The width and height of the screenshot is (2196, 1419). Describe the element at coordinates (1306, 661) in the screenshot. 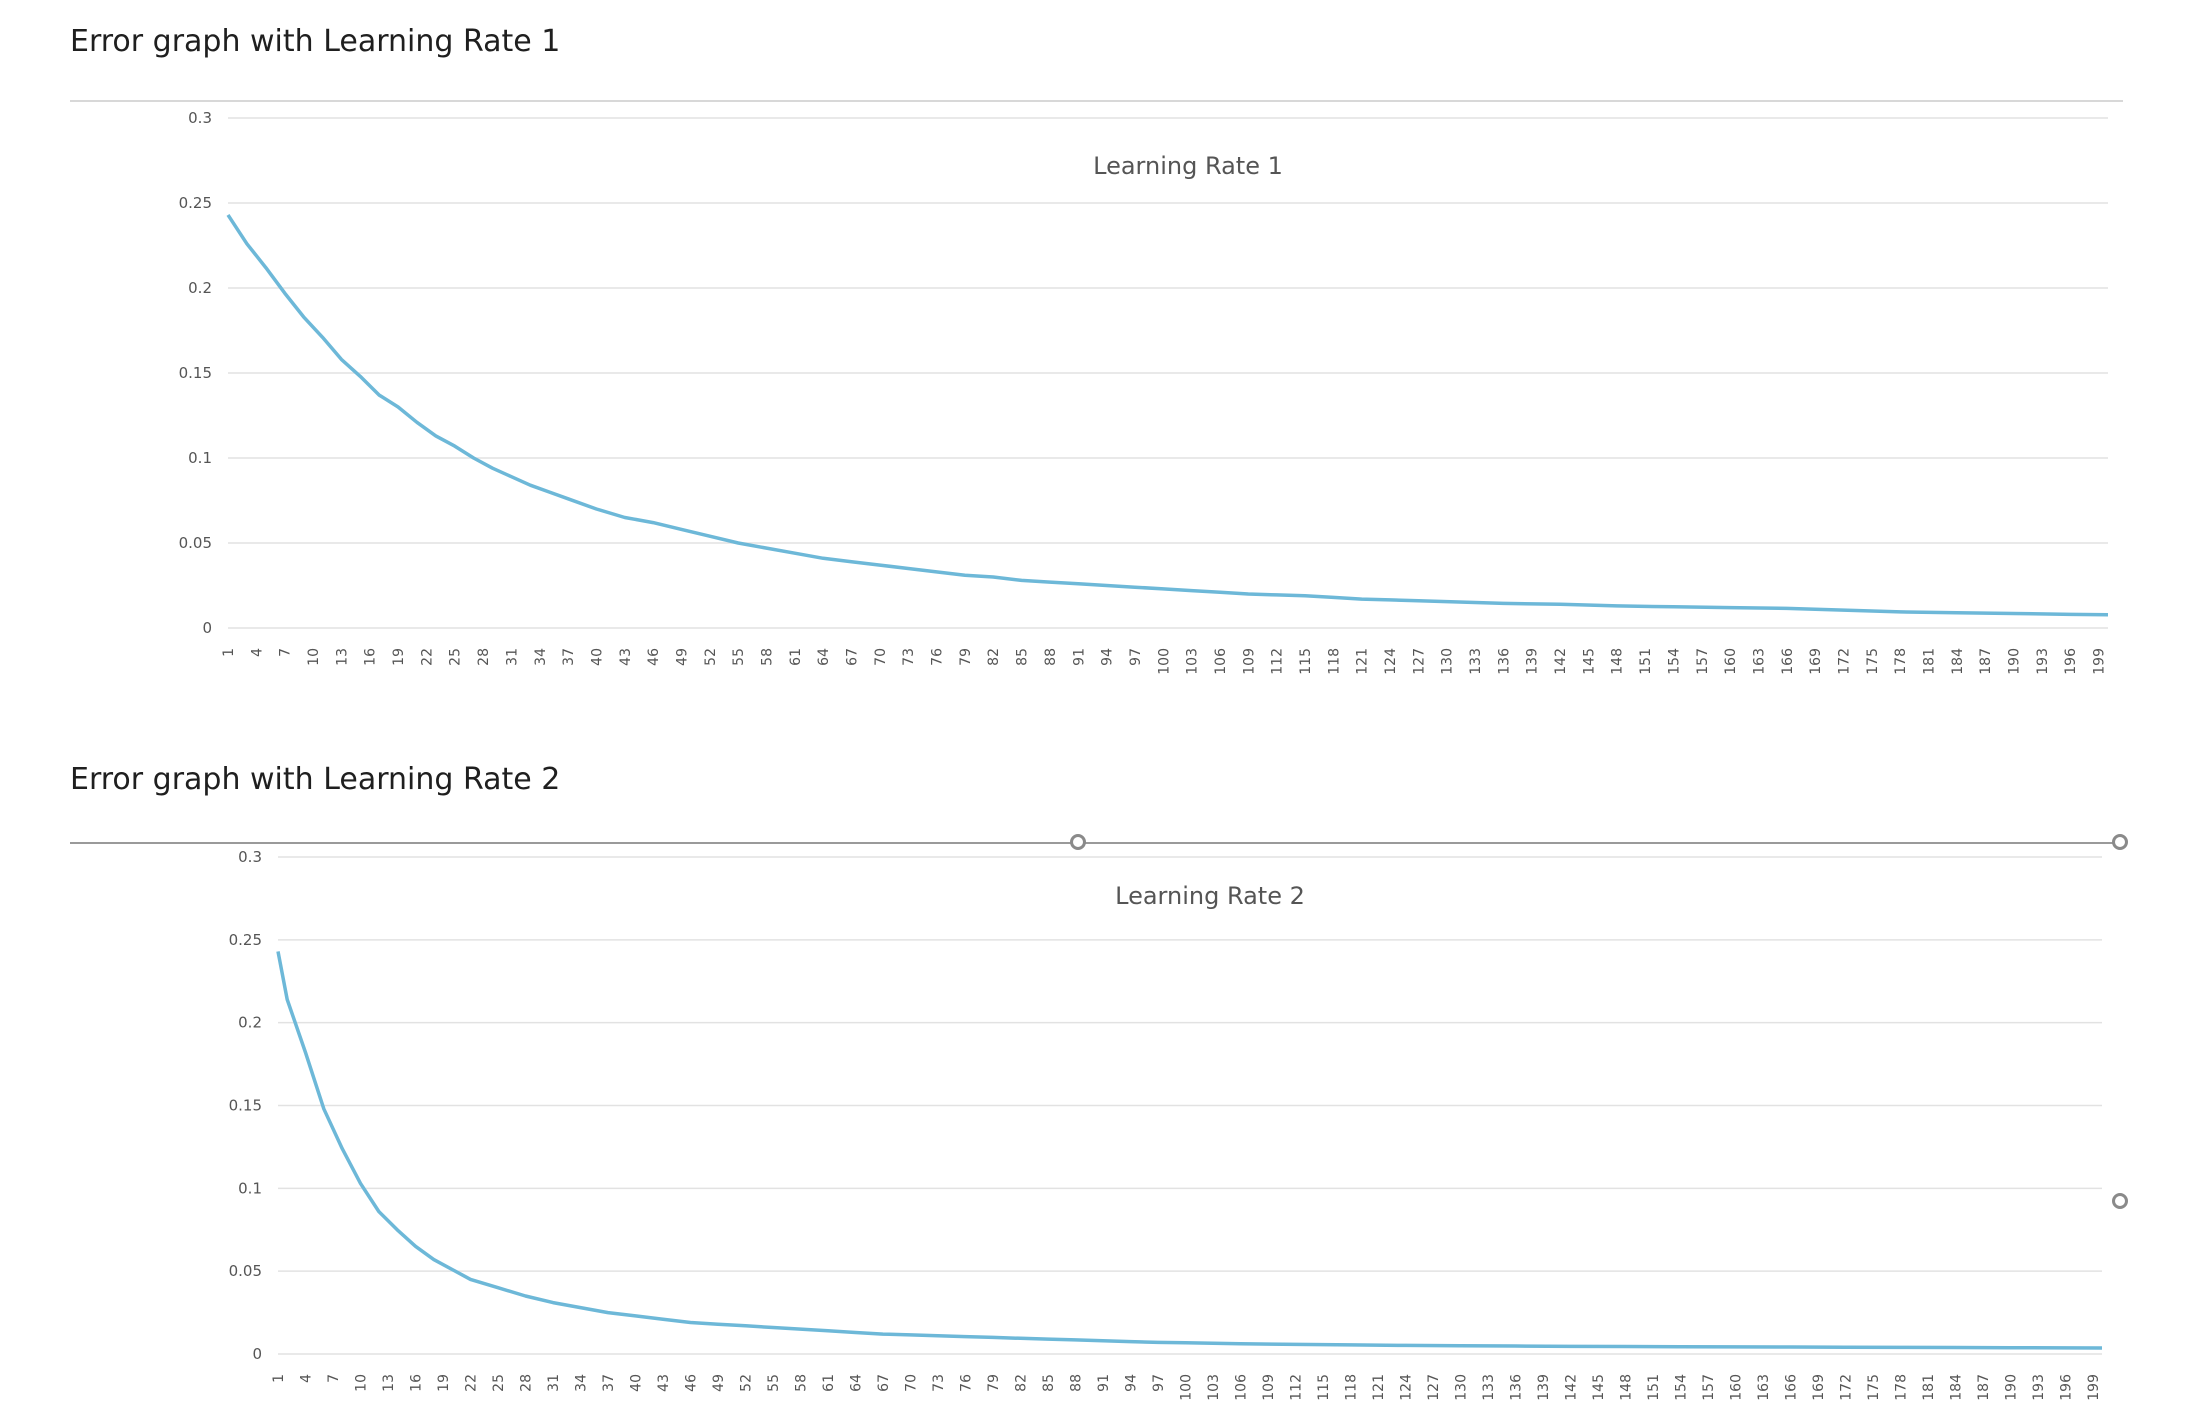

I see `x-tick-label: 115` at that location.